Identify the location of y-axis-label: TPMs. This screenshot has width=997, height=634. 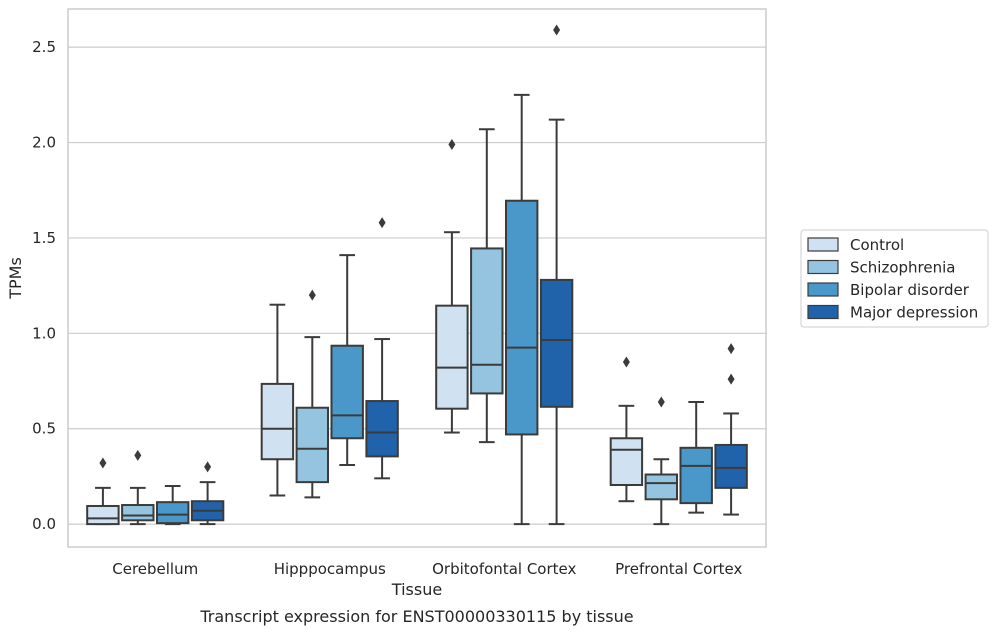
(15, 278).